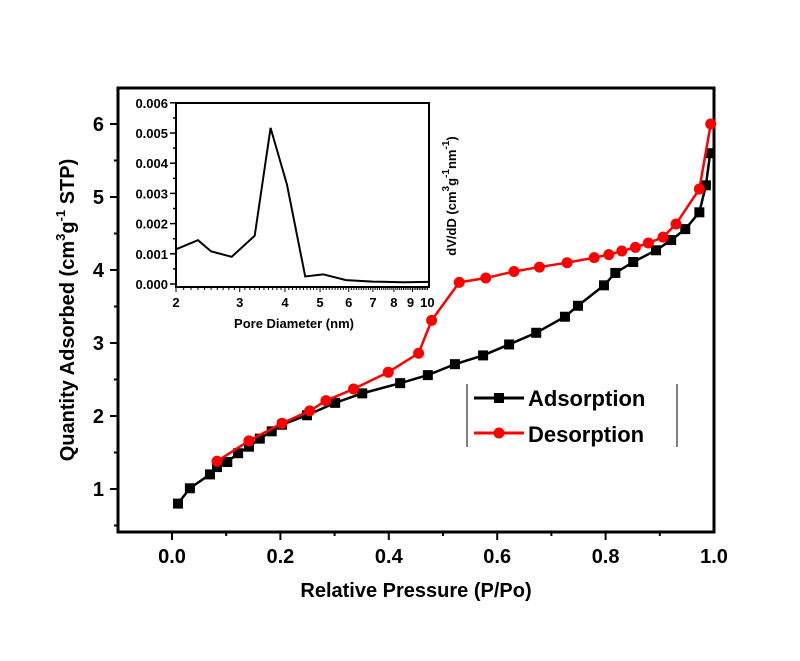  I want to click on x-tick-label: 0.2, so click(280, 557).